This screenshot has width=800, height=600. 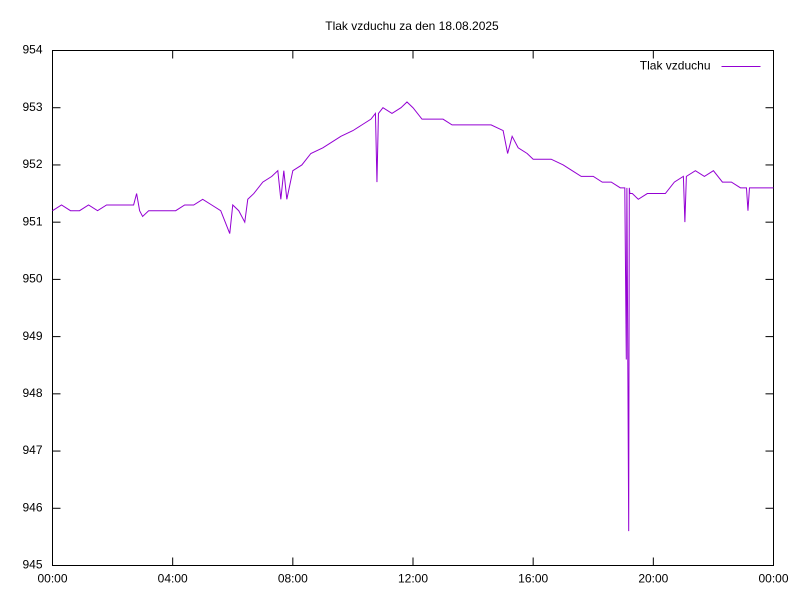 What do you see at coordinates (412, 26) in the screenshot?
I see `chart-title: Tlak vzduchu za den 18.08.2025` at bounding box center [412, 26].